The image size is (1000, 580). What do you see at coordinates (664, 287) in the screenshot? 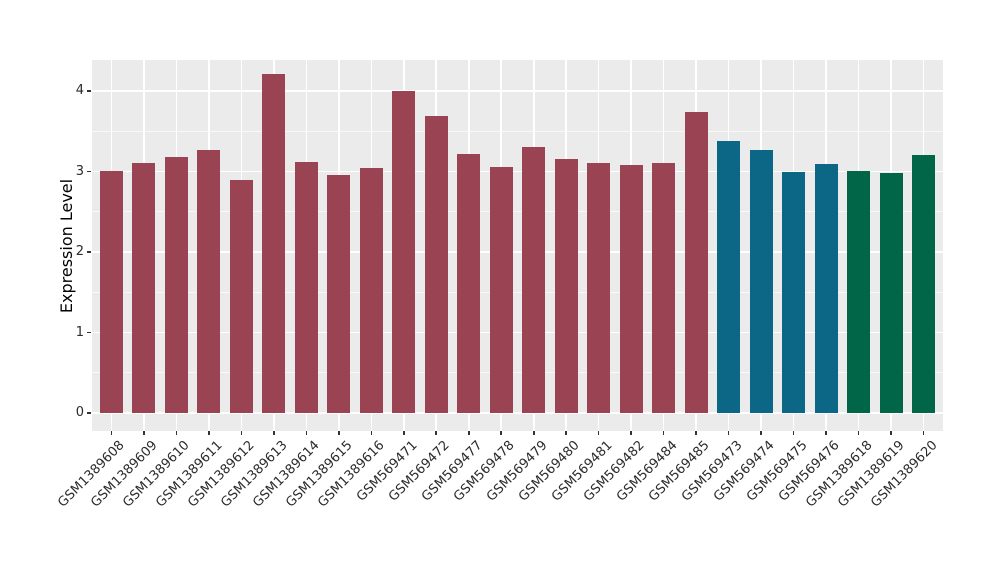
I see `bar-GSM569484` at bounding box center [664, 287].